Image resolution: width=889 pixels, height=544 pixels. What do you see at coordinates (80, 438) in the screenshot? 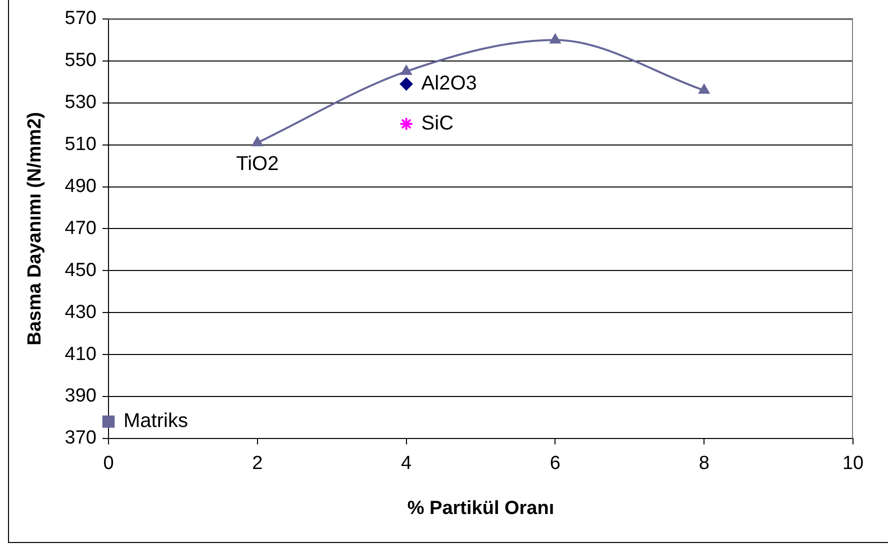
I see `y-tick-label: 370` at bounding box center [80, 438].